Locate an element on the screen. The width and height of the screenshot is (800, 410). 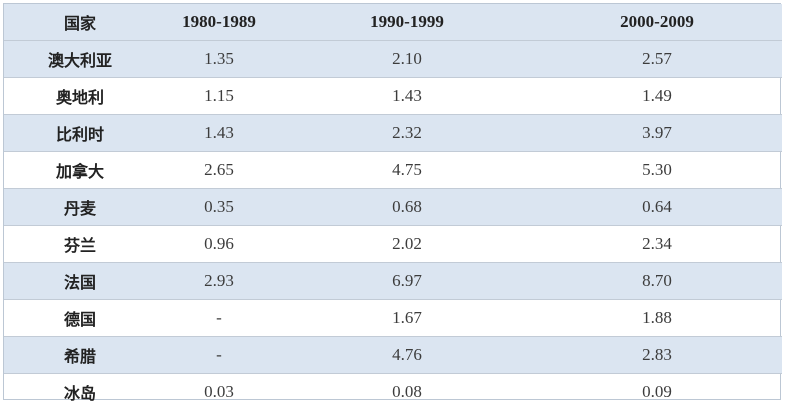
country-cell: 德国 is located at coordinates (80, 318).